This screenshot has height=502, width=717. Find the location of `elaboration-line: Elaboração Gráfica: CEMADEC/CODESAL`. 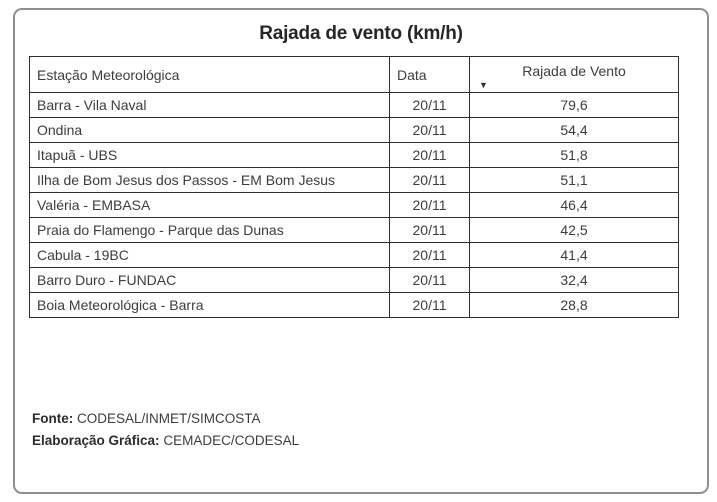

elaboration-line: Elaboração Gráfica: CEMADEC/CODESAL is located at coordinates (165, 441).